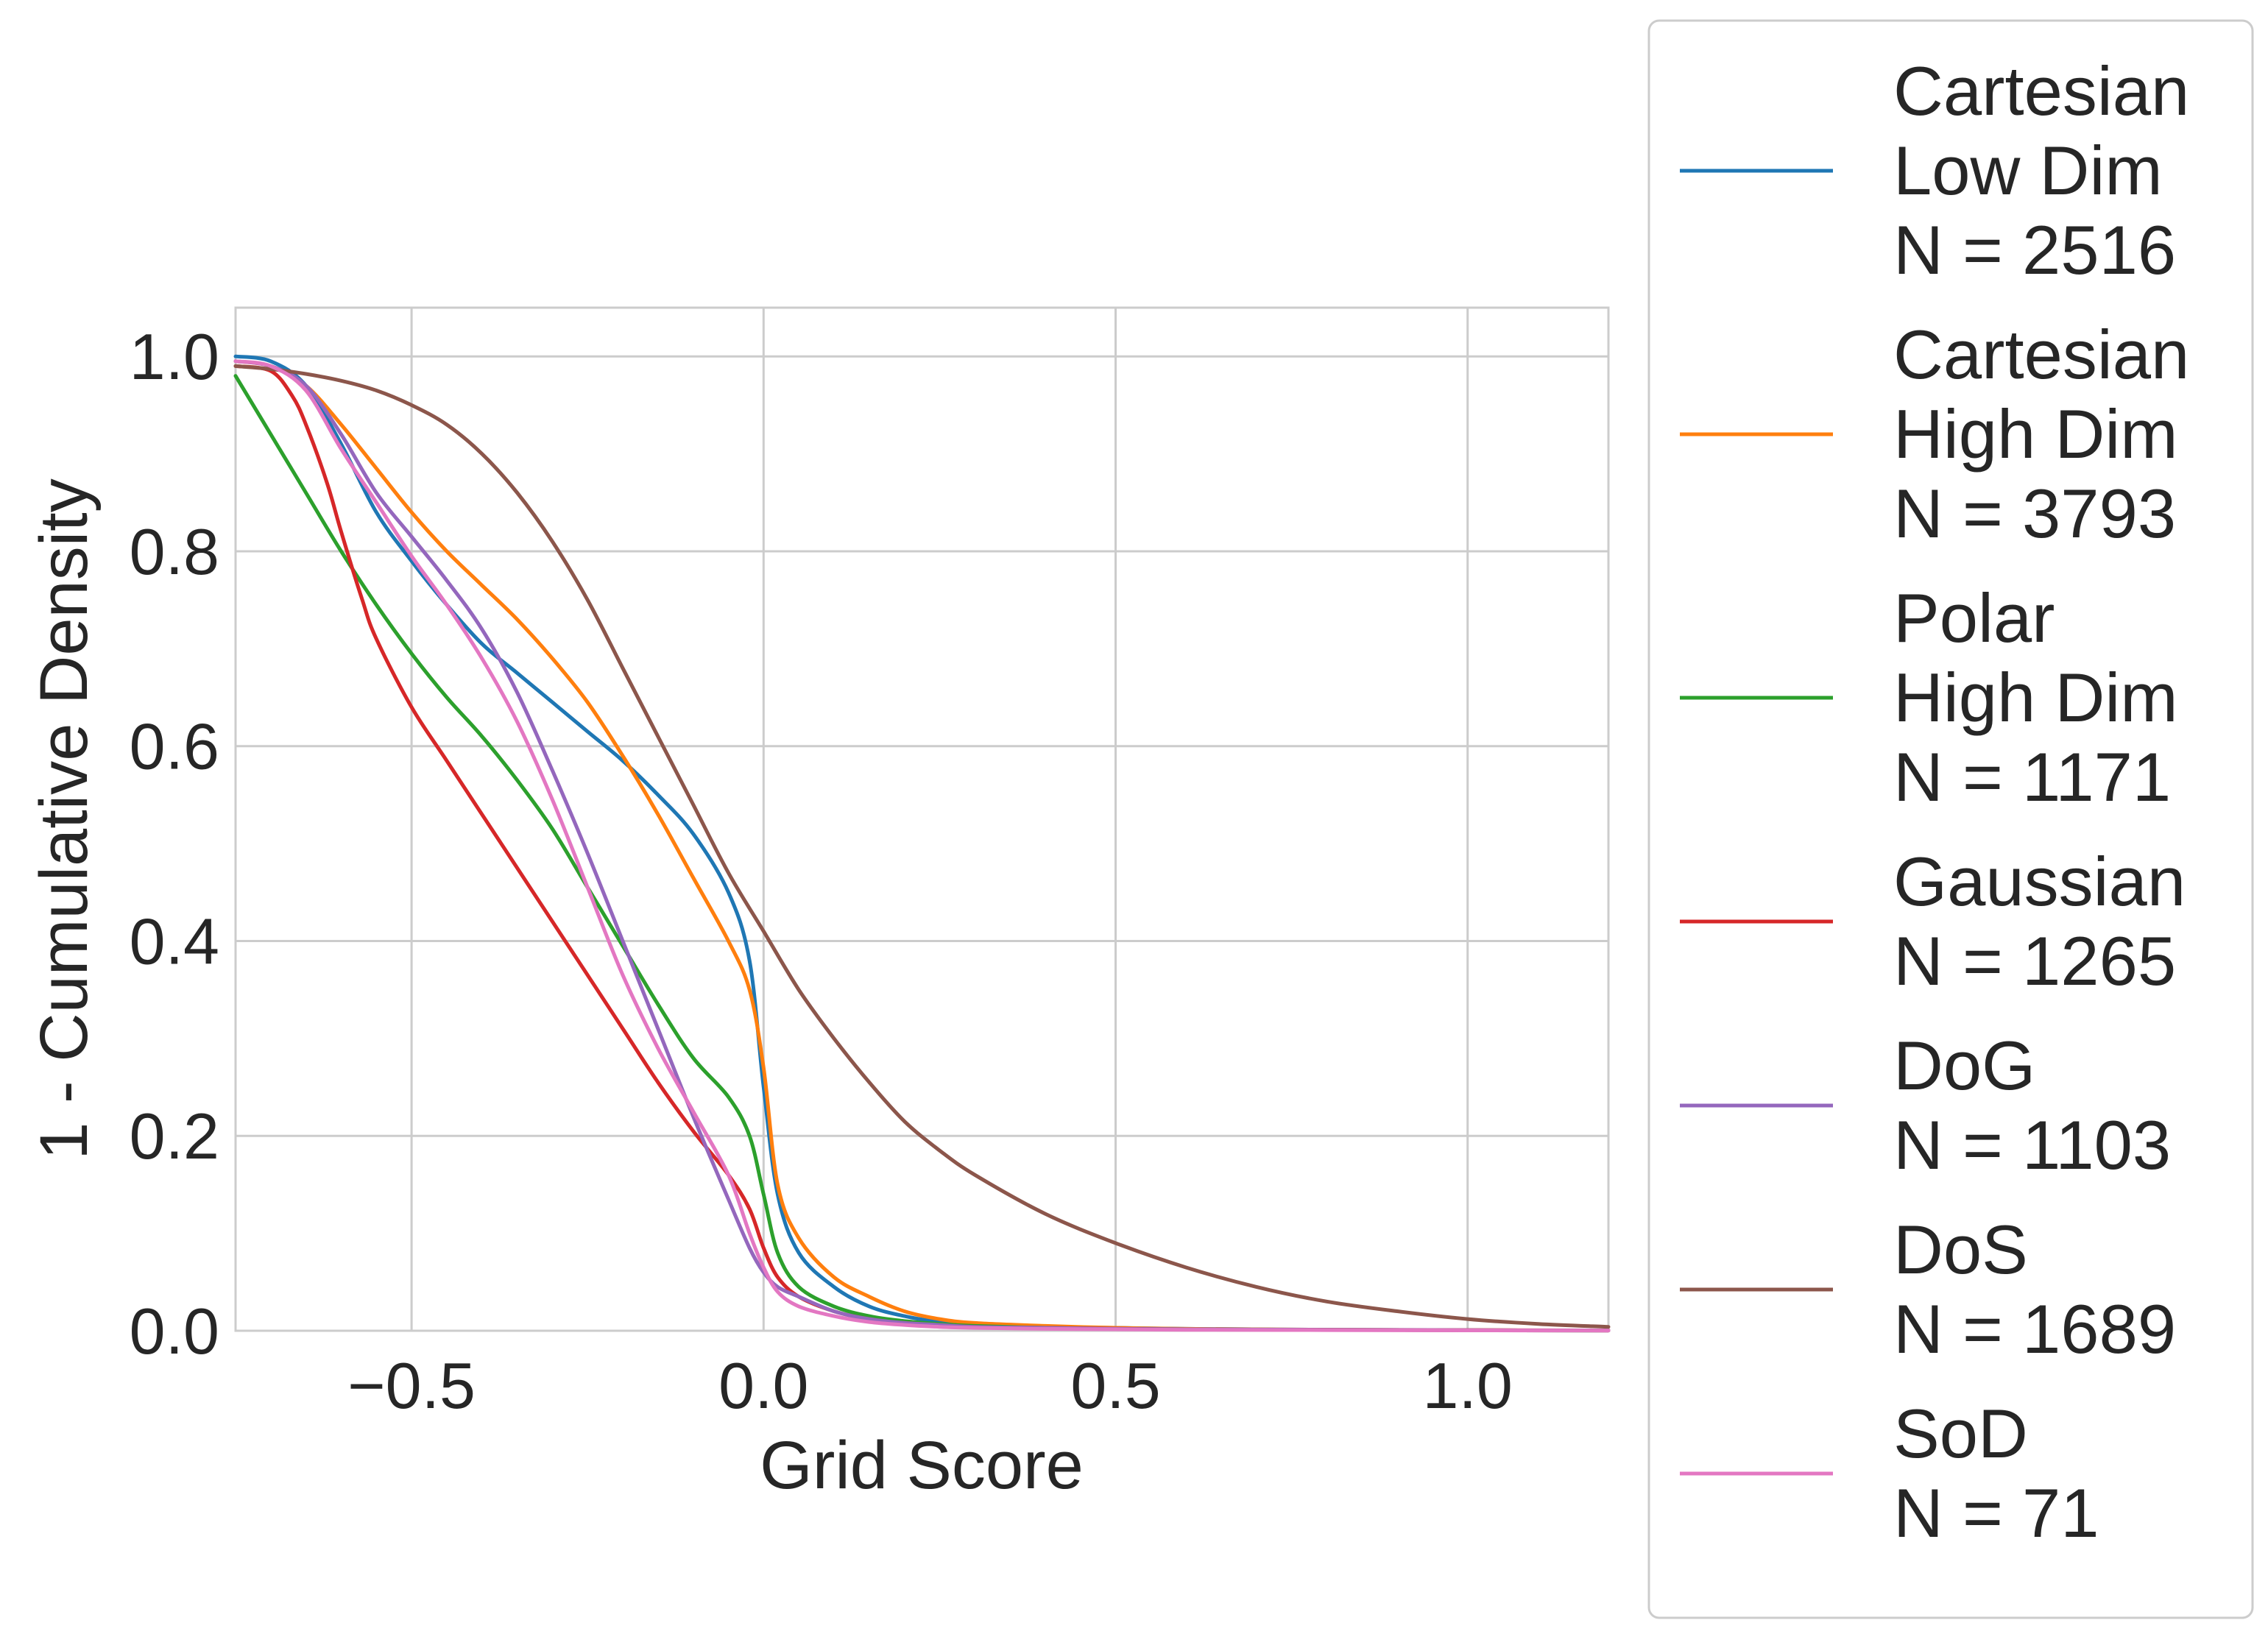 The image size is (2268, 1634). I want to click on y-tick-label: 0.2, so click(174, 1136).